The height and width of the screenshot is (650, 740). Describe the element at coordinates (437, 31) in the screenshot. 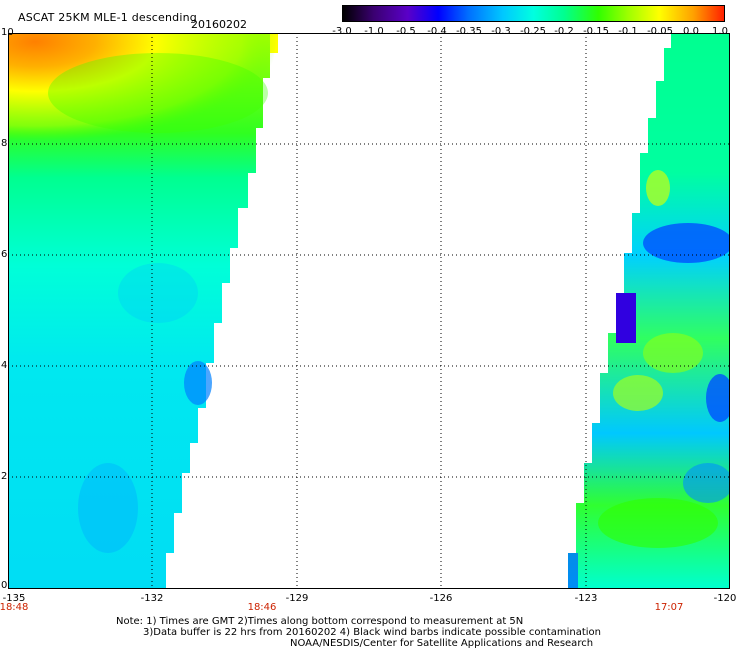

I see `colorbar-label: -0.4` at that location.